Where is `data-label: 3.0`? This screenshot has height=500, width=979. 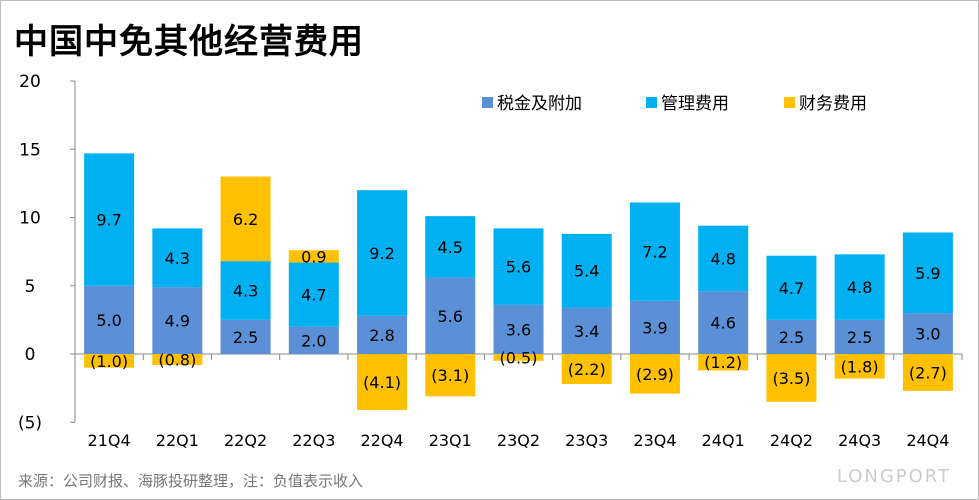 data-label: 3.0 is located at coordinates (927, 334).